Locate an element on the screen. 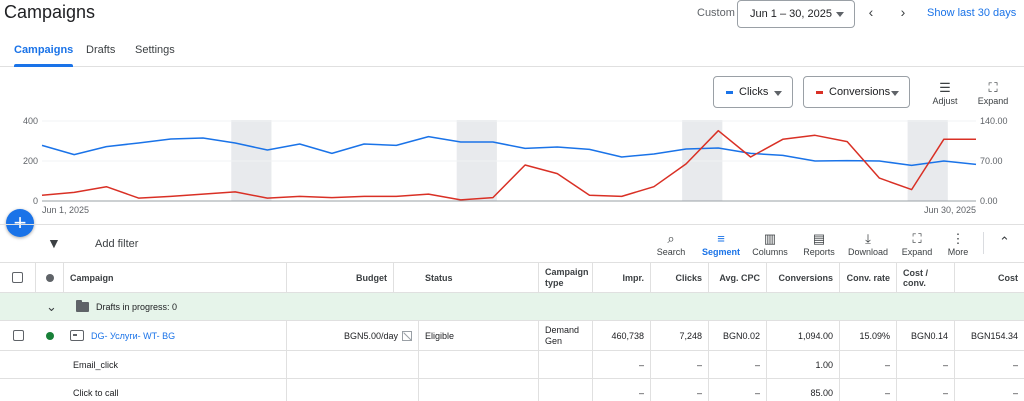 This screenshot has height=401, width=1024. conversions-cell: 1,094.00 is located at coordinates (803, 335).